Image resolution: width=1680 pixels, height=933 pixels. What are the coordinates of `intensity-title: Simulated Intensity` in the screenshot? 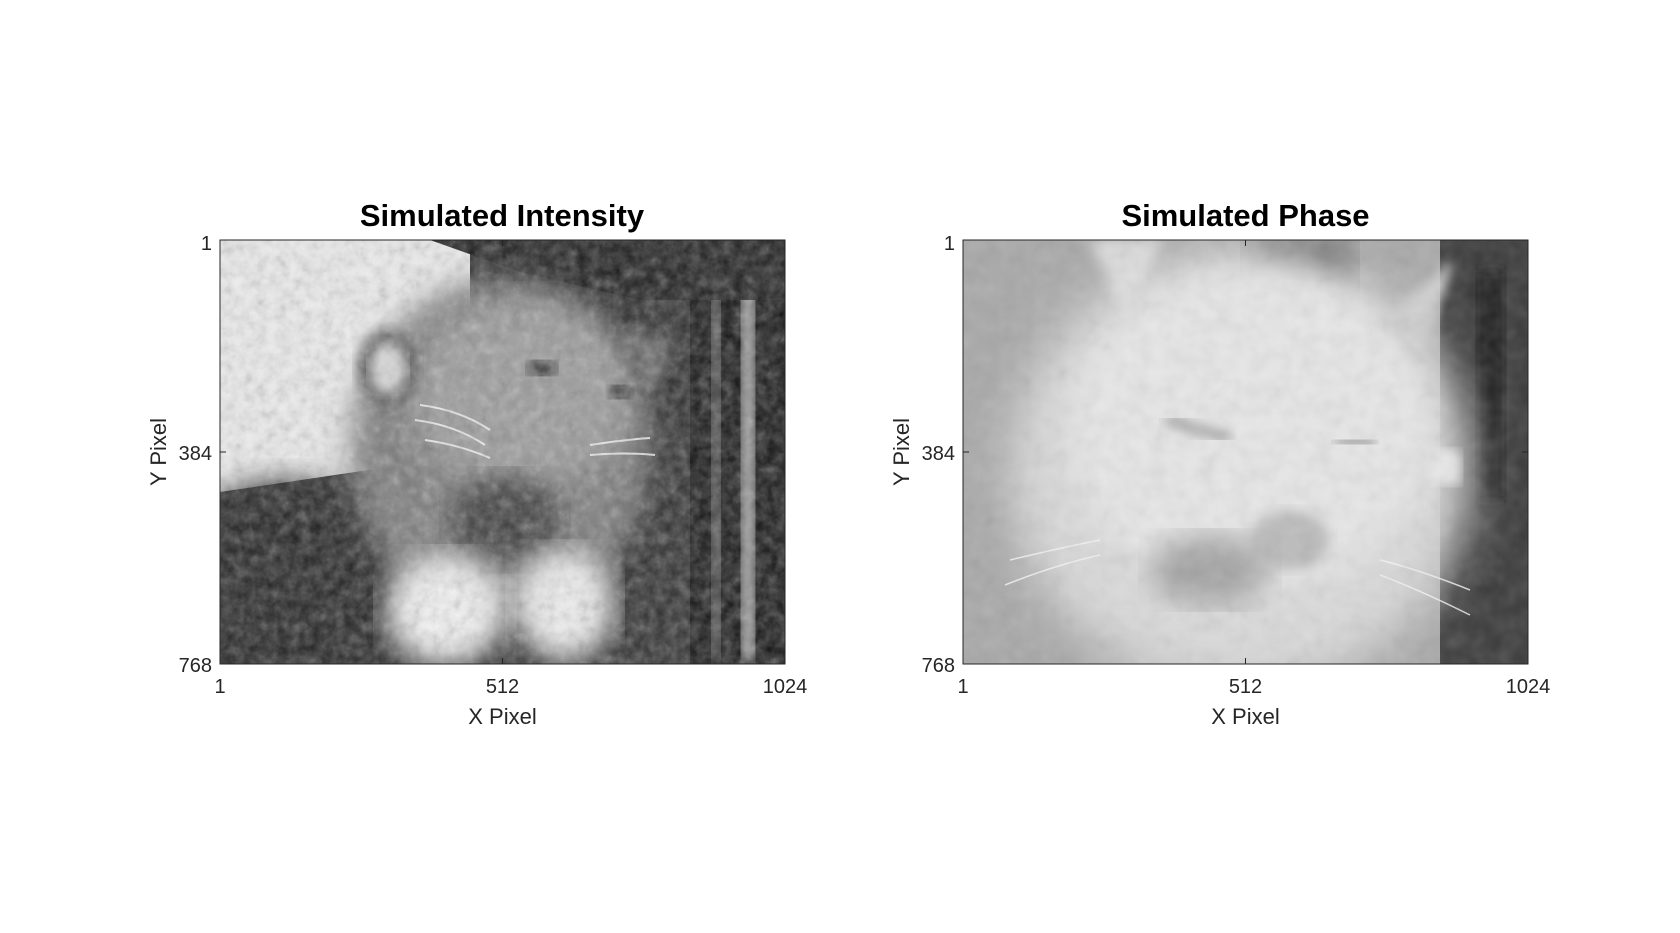 It's located at (502, 215).